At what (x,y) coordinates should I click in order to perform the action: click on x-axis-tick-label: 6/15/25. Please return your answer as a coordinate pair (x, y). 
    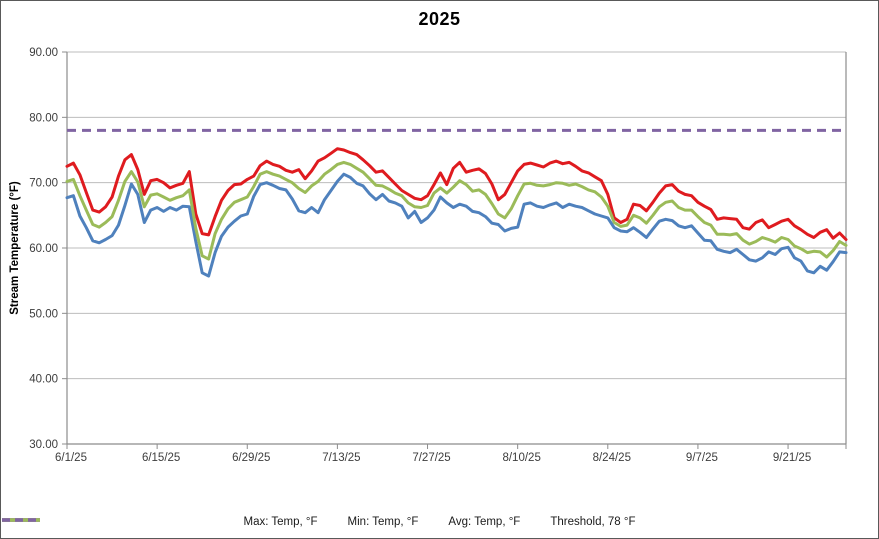
    Looking at the image, I should click on (161, 458).